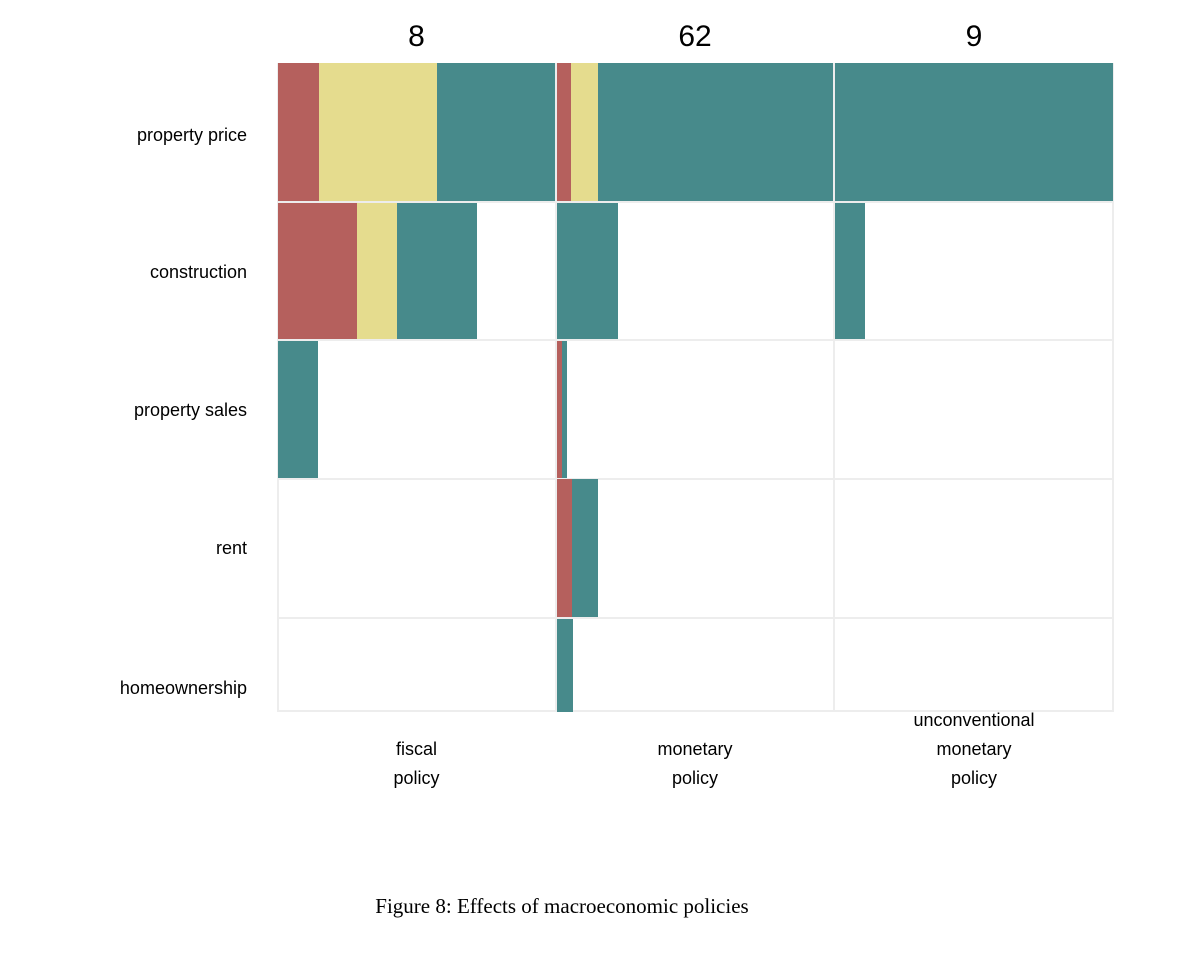 This screenshot has width=1184, height=966. Describe the element at coordinates (416, 36) in the screenshot. I see `column-count: 8` at that location.